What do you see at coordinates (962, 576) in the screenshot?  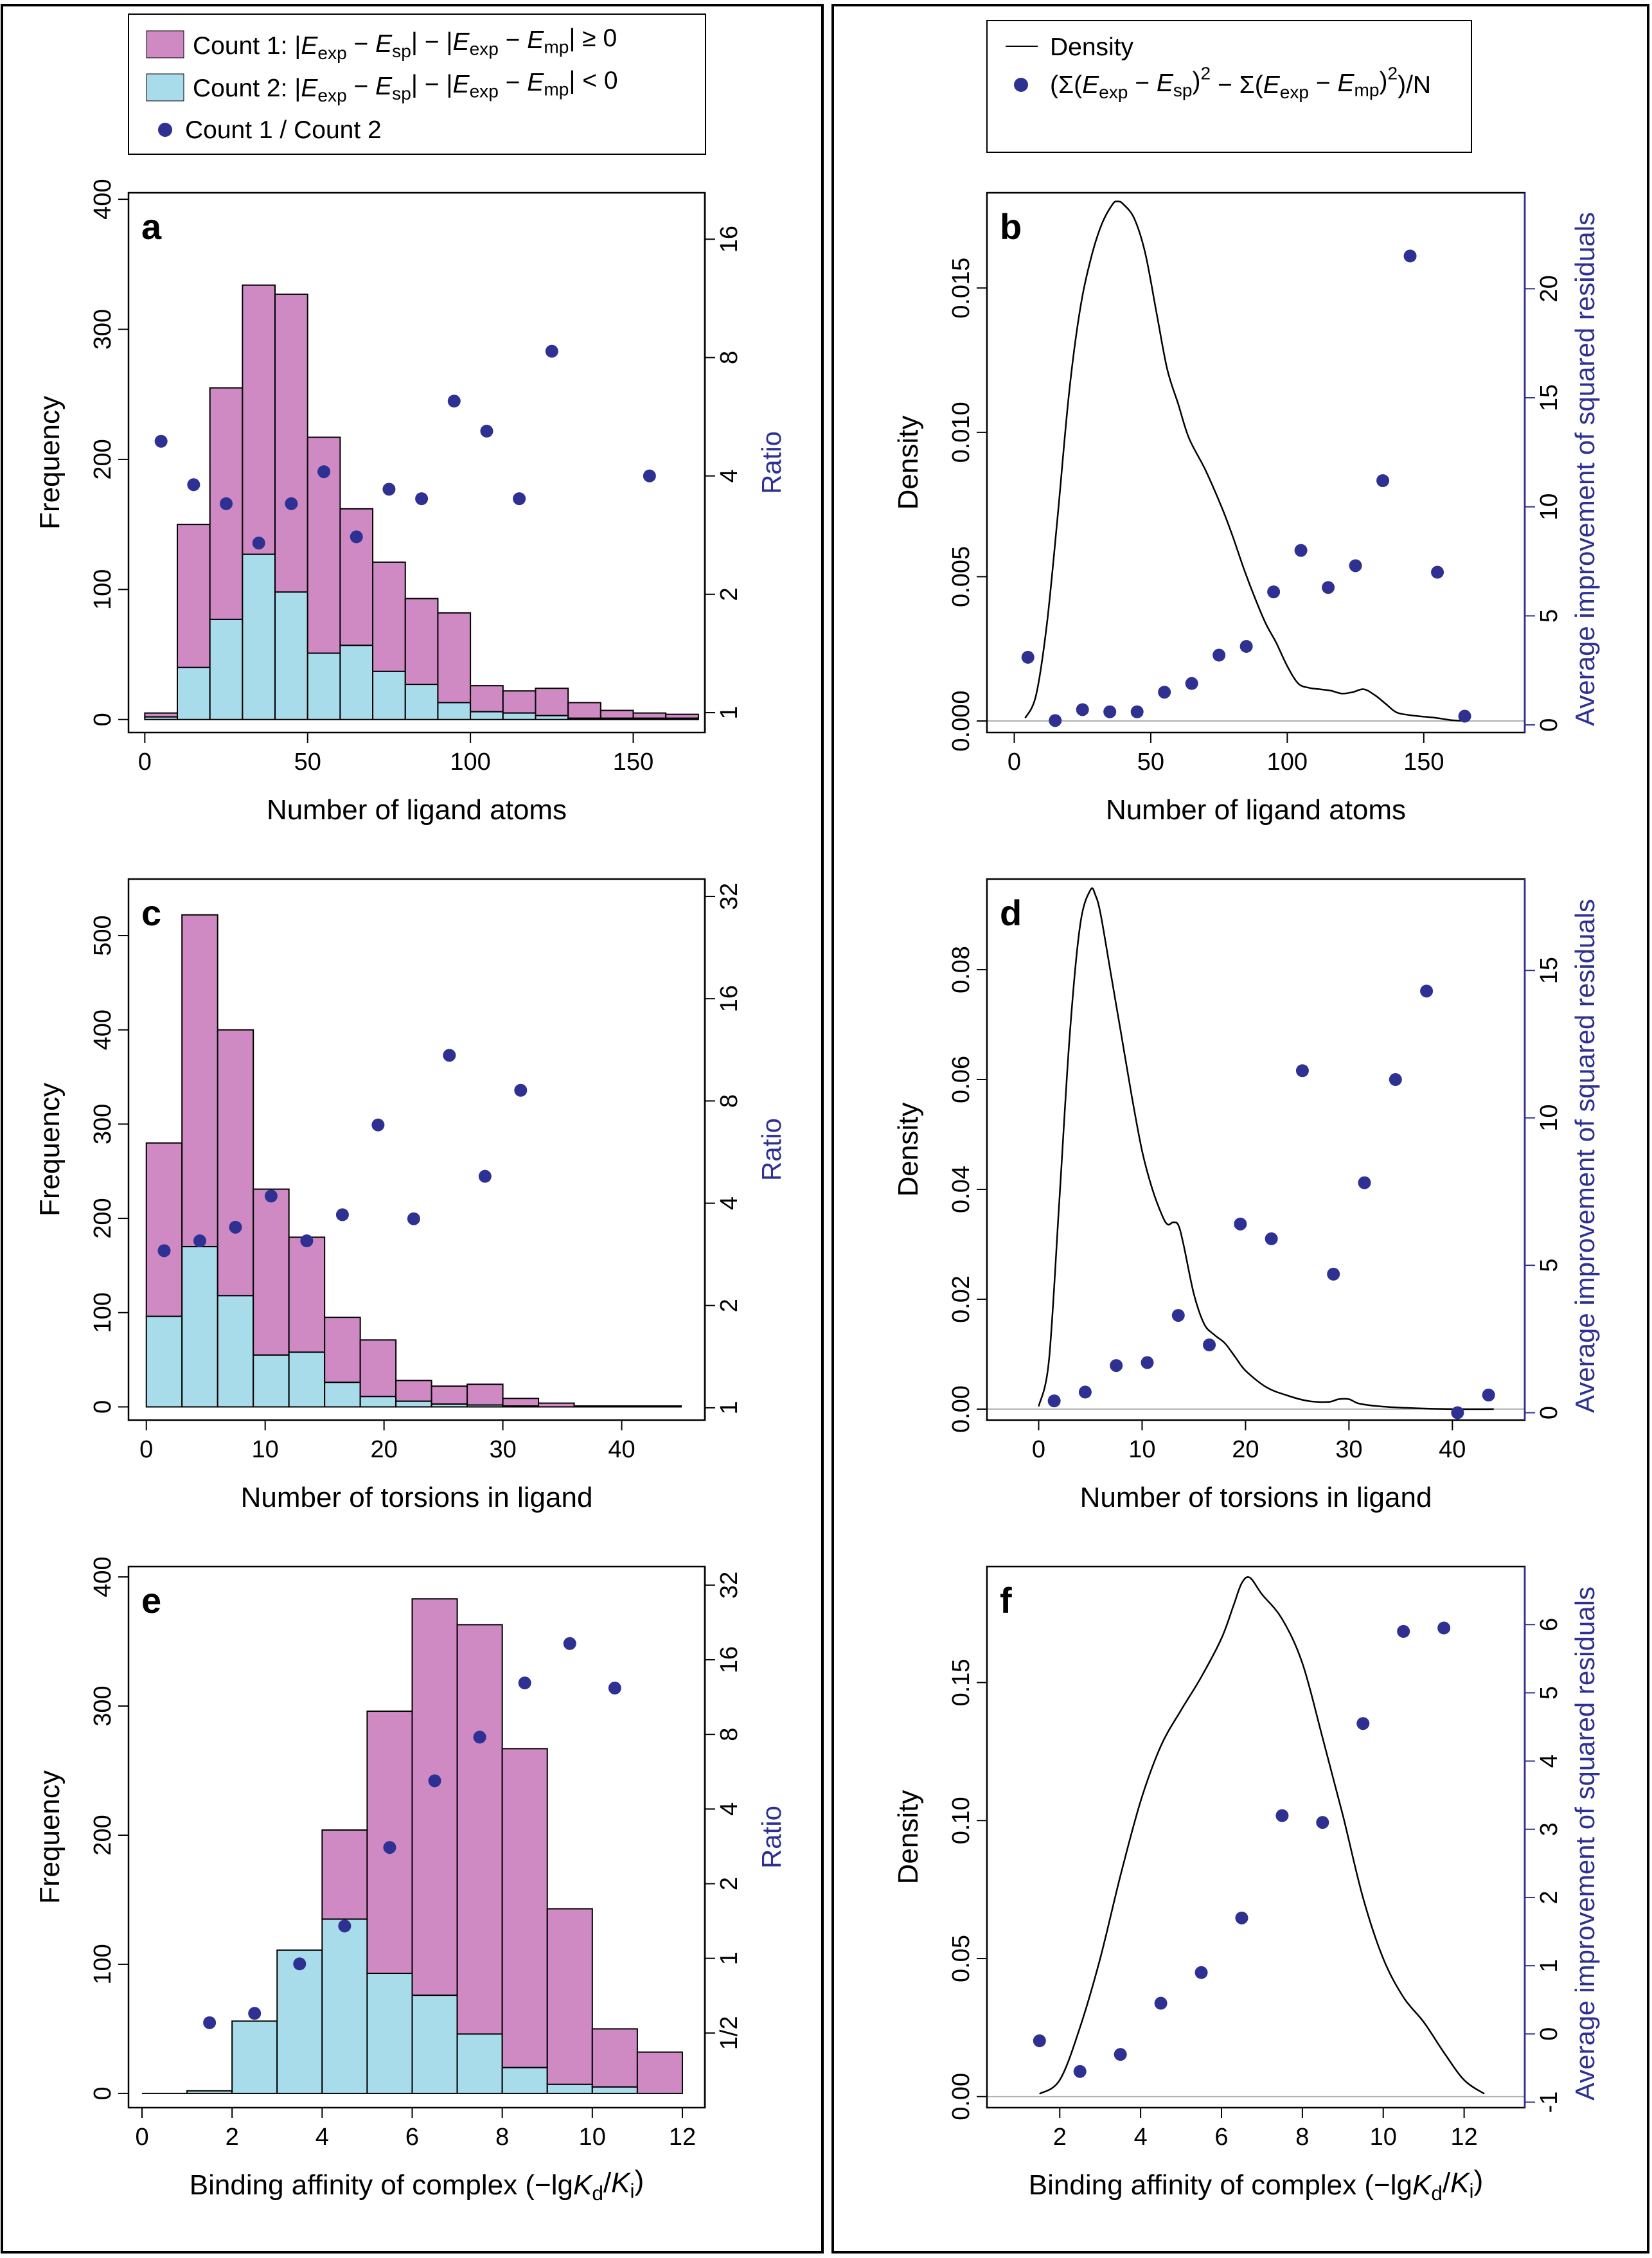 I see `y-tick-label: 0.005` at bounding box center [962, 576].